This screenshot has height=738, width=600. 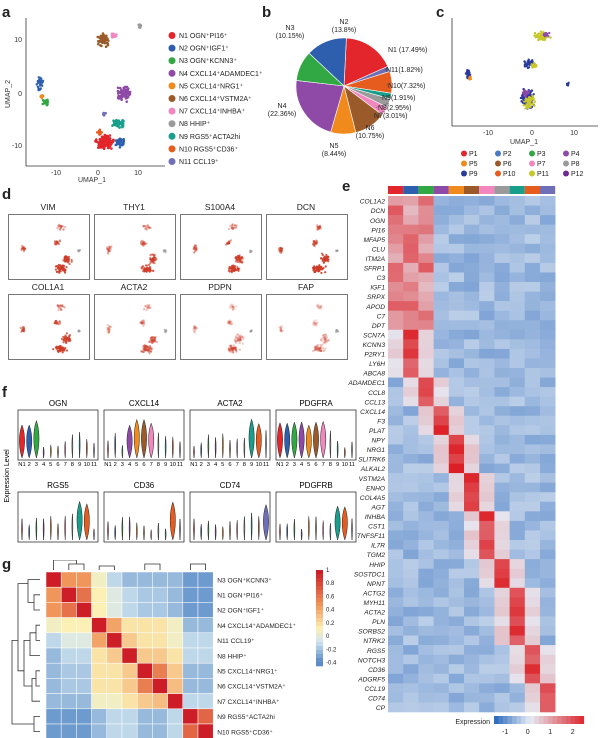 What do you see at coordinates (568, 84) in the screenshot?
I see `umap-point-p9` at bounding box center [568, 84].